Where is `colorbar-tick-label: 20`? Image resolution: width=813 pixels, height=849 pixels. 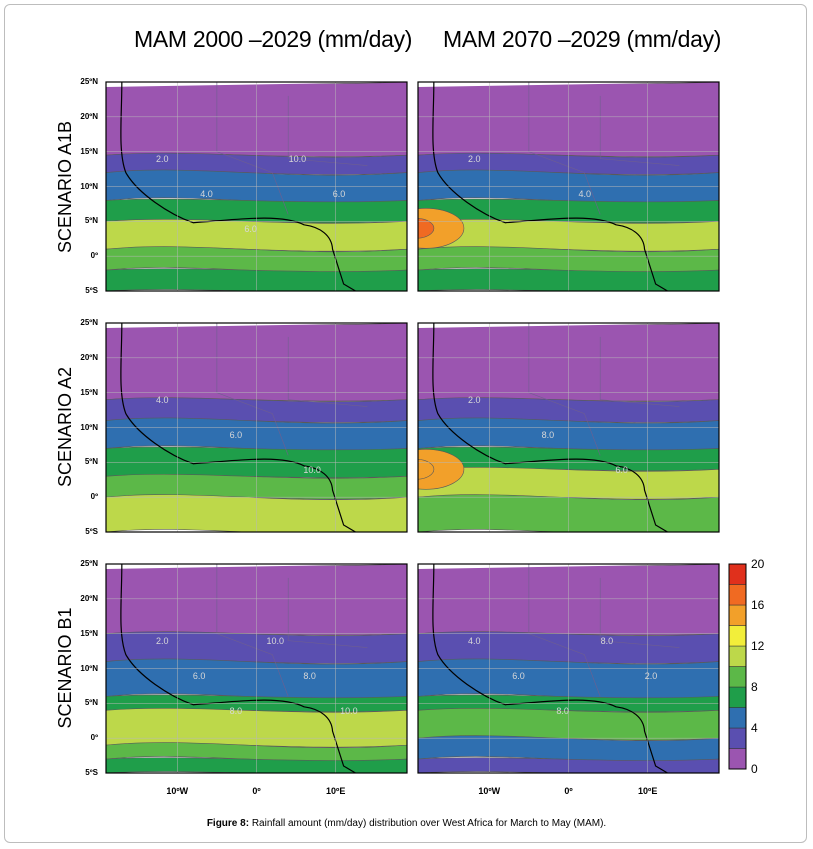 colorbar-tick-label: 20 is located at coordinates (758, 564).